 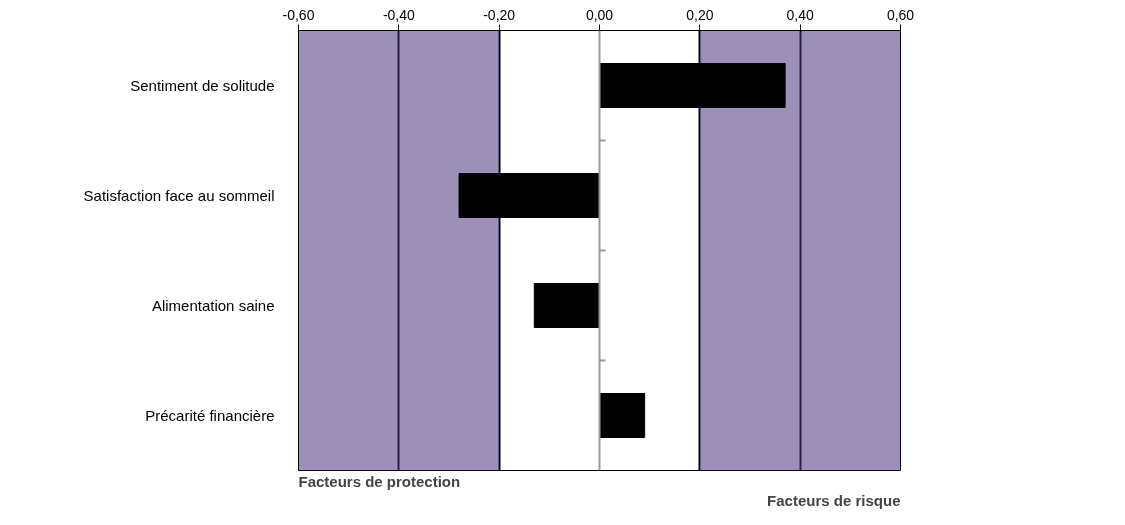 What do you see at coordinates (298, 14) in the screenshot?
I see `x-tick-label: -0,60` at bounding box center [298, 14].